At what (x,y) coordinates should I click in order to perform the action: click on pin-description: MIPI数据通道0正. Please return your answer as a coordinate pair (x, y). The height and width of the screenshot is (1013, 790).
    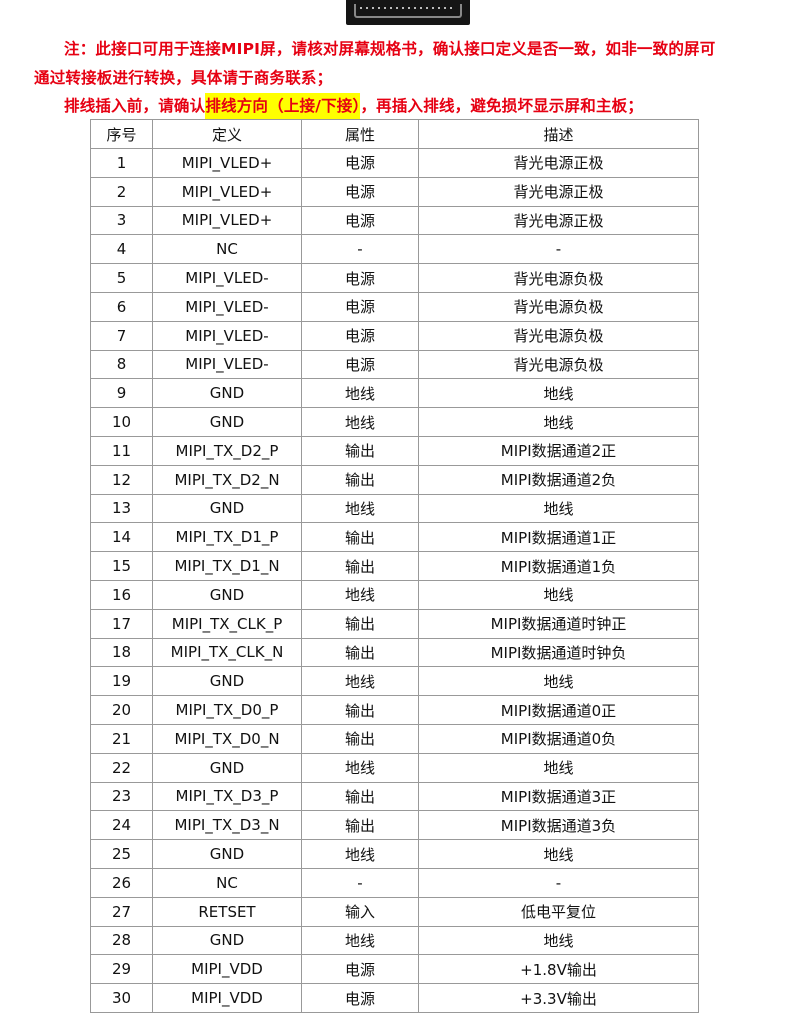
    Looking at the image, I should click on (558, 710).